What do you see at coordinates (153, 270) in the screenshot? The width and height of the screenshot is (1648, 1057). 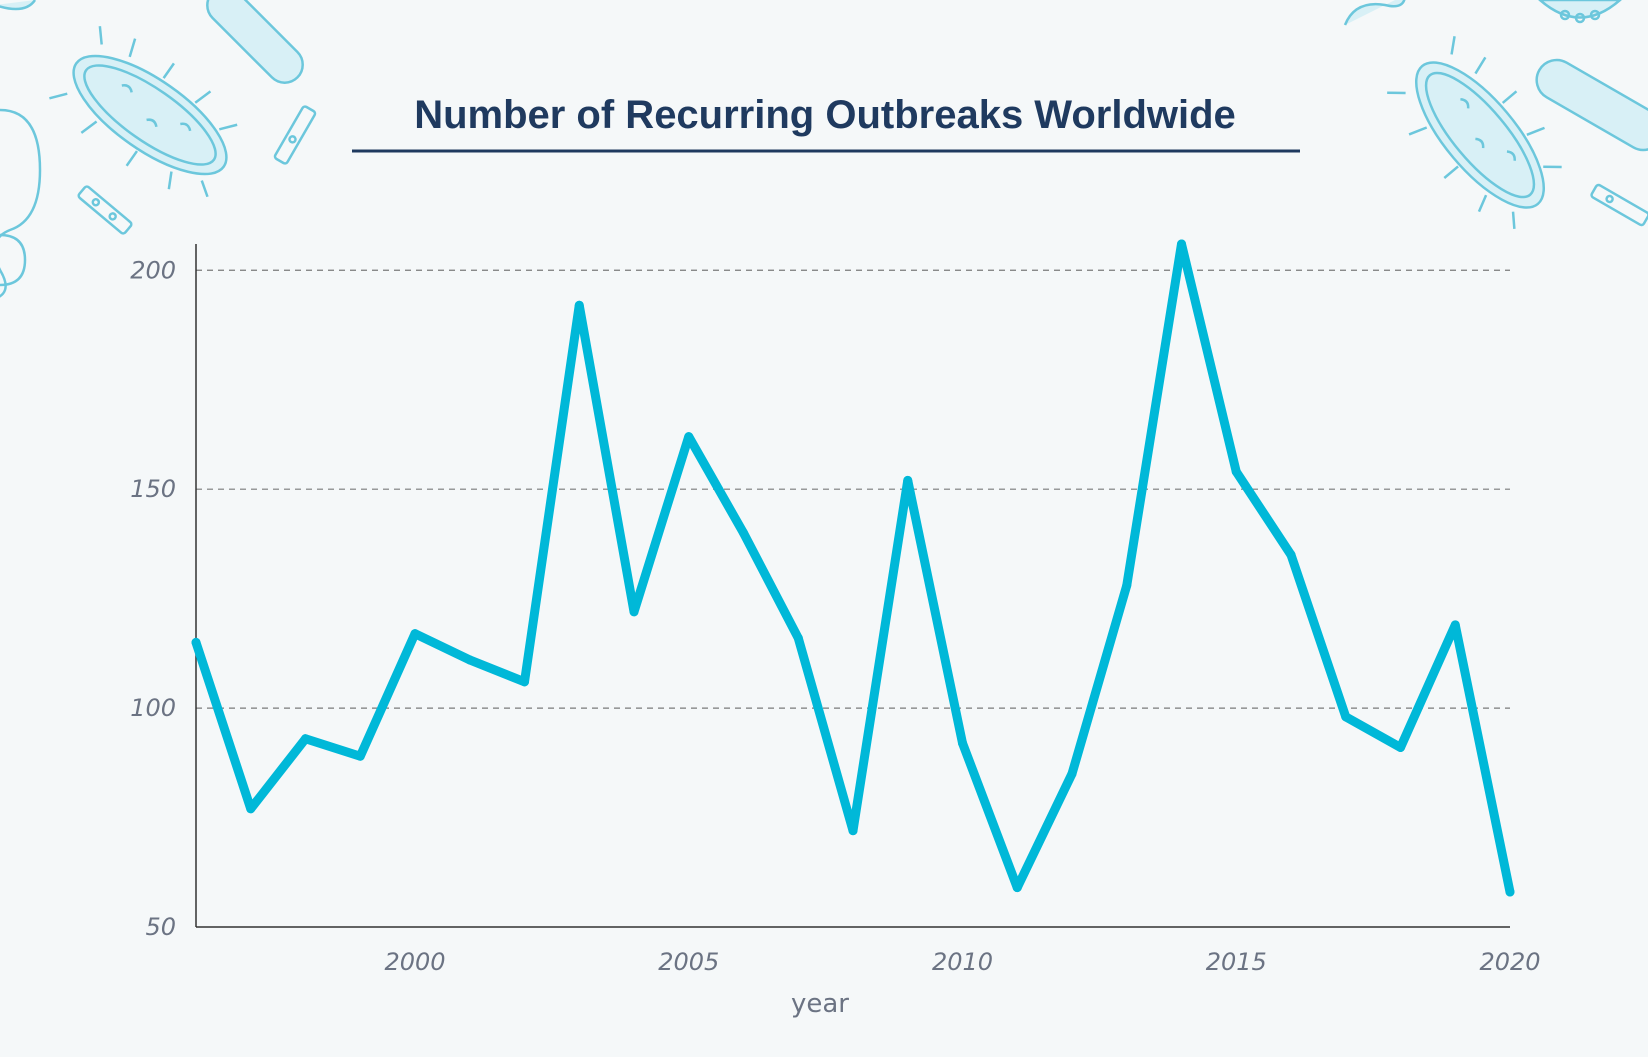 I see `y-tick-label: 200` at bounding box center [153, 270].